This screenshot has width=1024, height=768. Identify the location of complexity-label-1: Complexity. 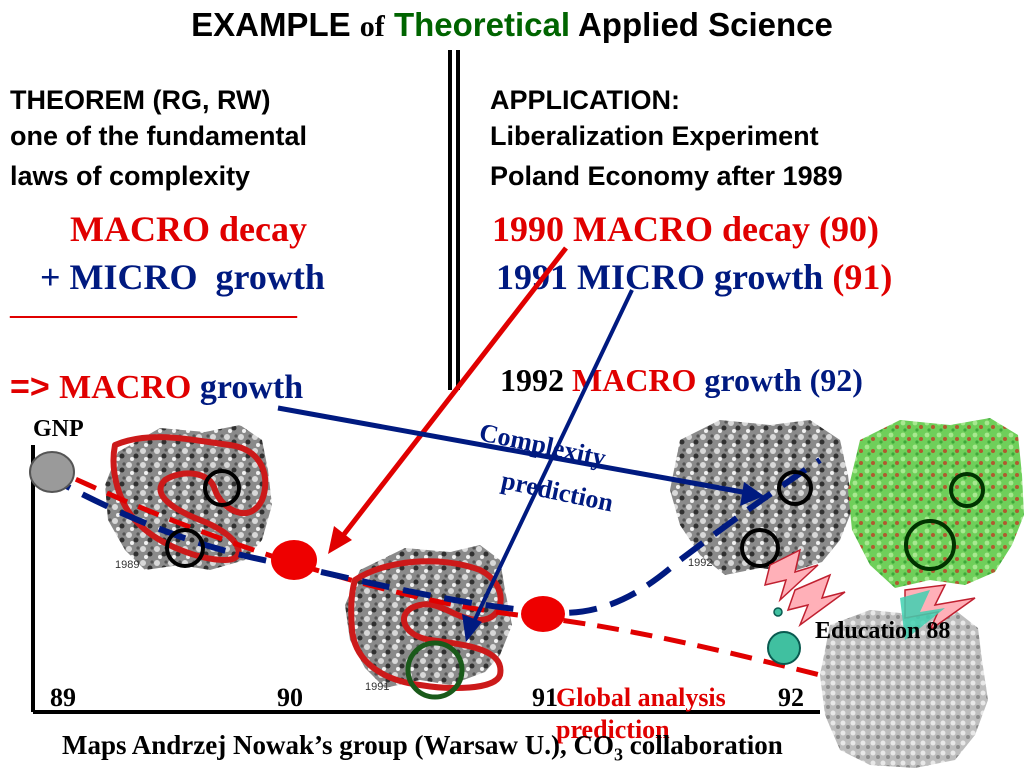
(543, 445).